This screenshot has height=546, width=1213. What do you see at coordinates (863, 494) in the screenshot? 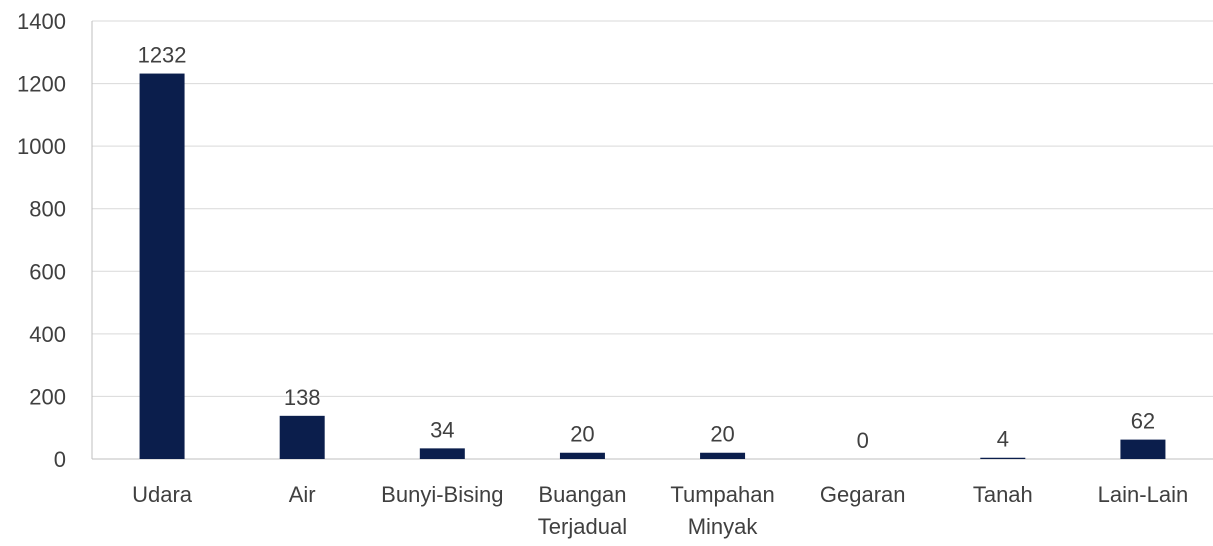
I see `category-label: Gegaran` at bounding box center [863, 494].